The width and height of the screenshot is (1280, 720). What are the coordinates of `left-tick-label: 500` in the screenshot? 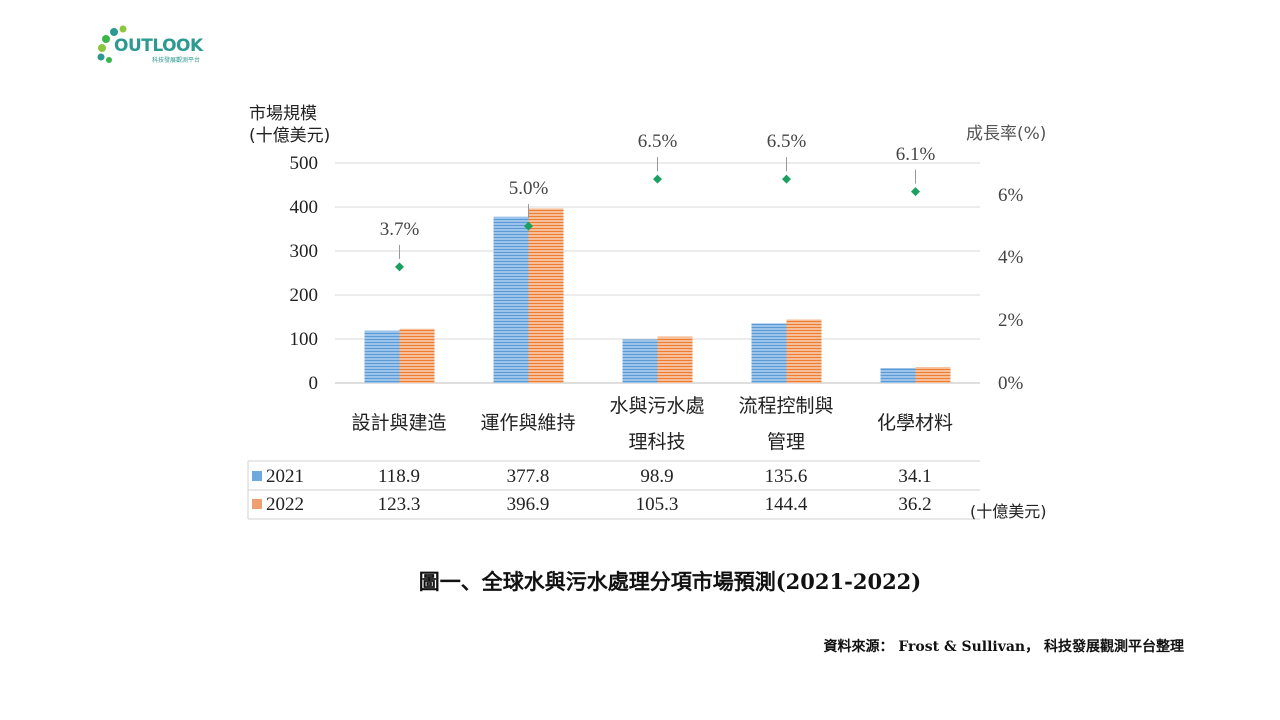 It's located at (304, 163).